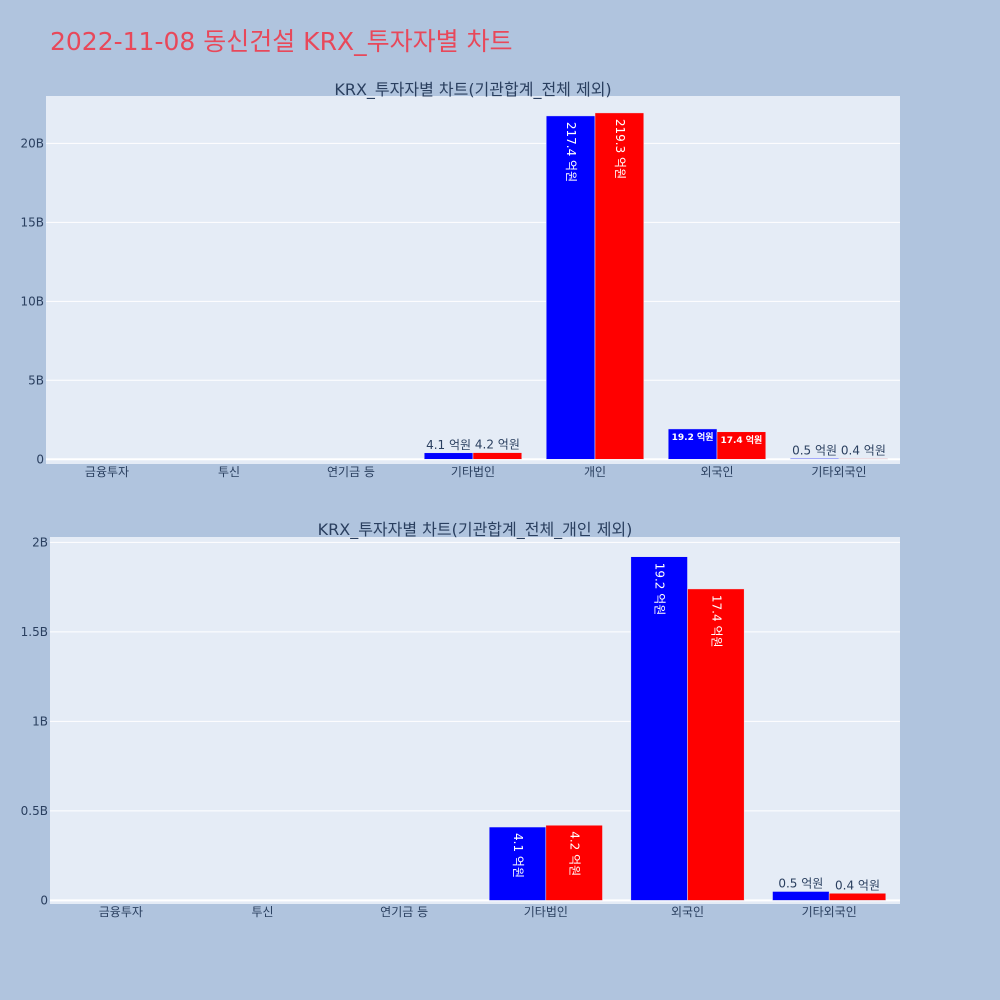  What do you see at coordinates (281, 41) in the screenshot?
I see `page-title: 2022-11-08 동신건설 KRX_투자자별 차트` at bounding box center [281, 41].